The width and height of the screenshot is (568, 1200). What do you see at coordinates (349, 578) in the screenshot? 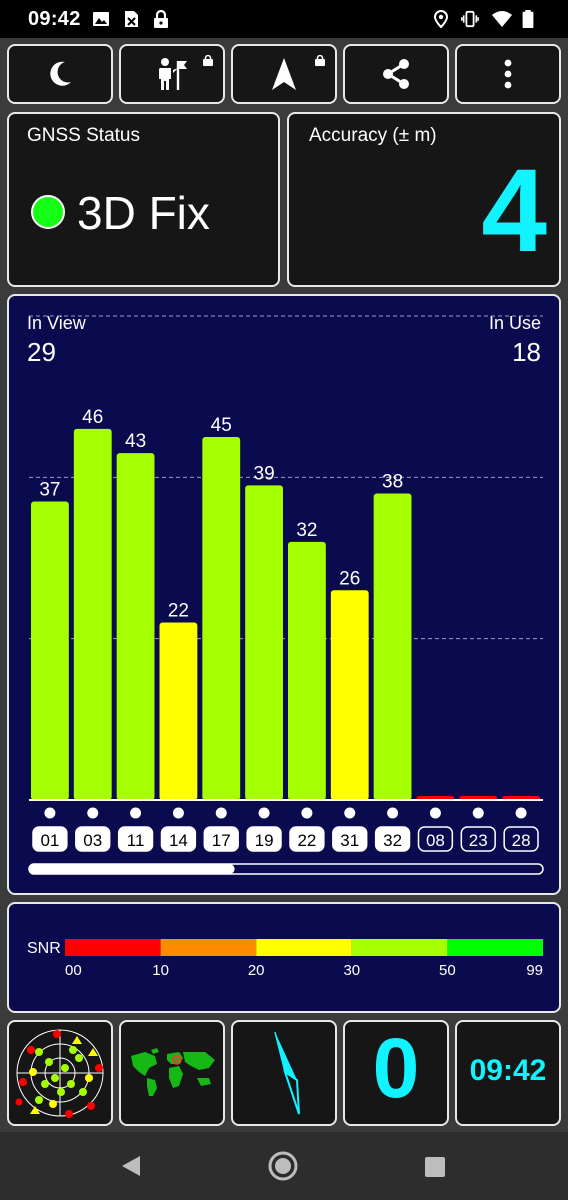
I see `snr-value-label: 26` at bounding box center [349, 578].